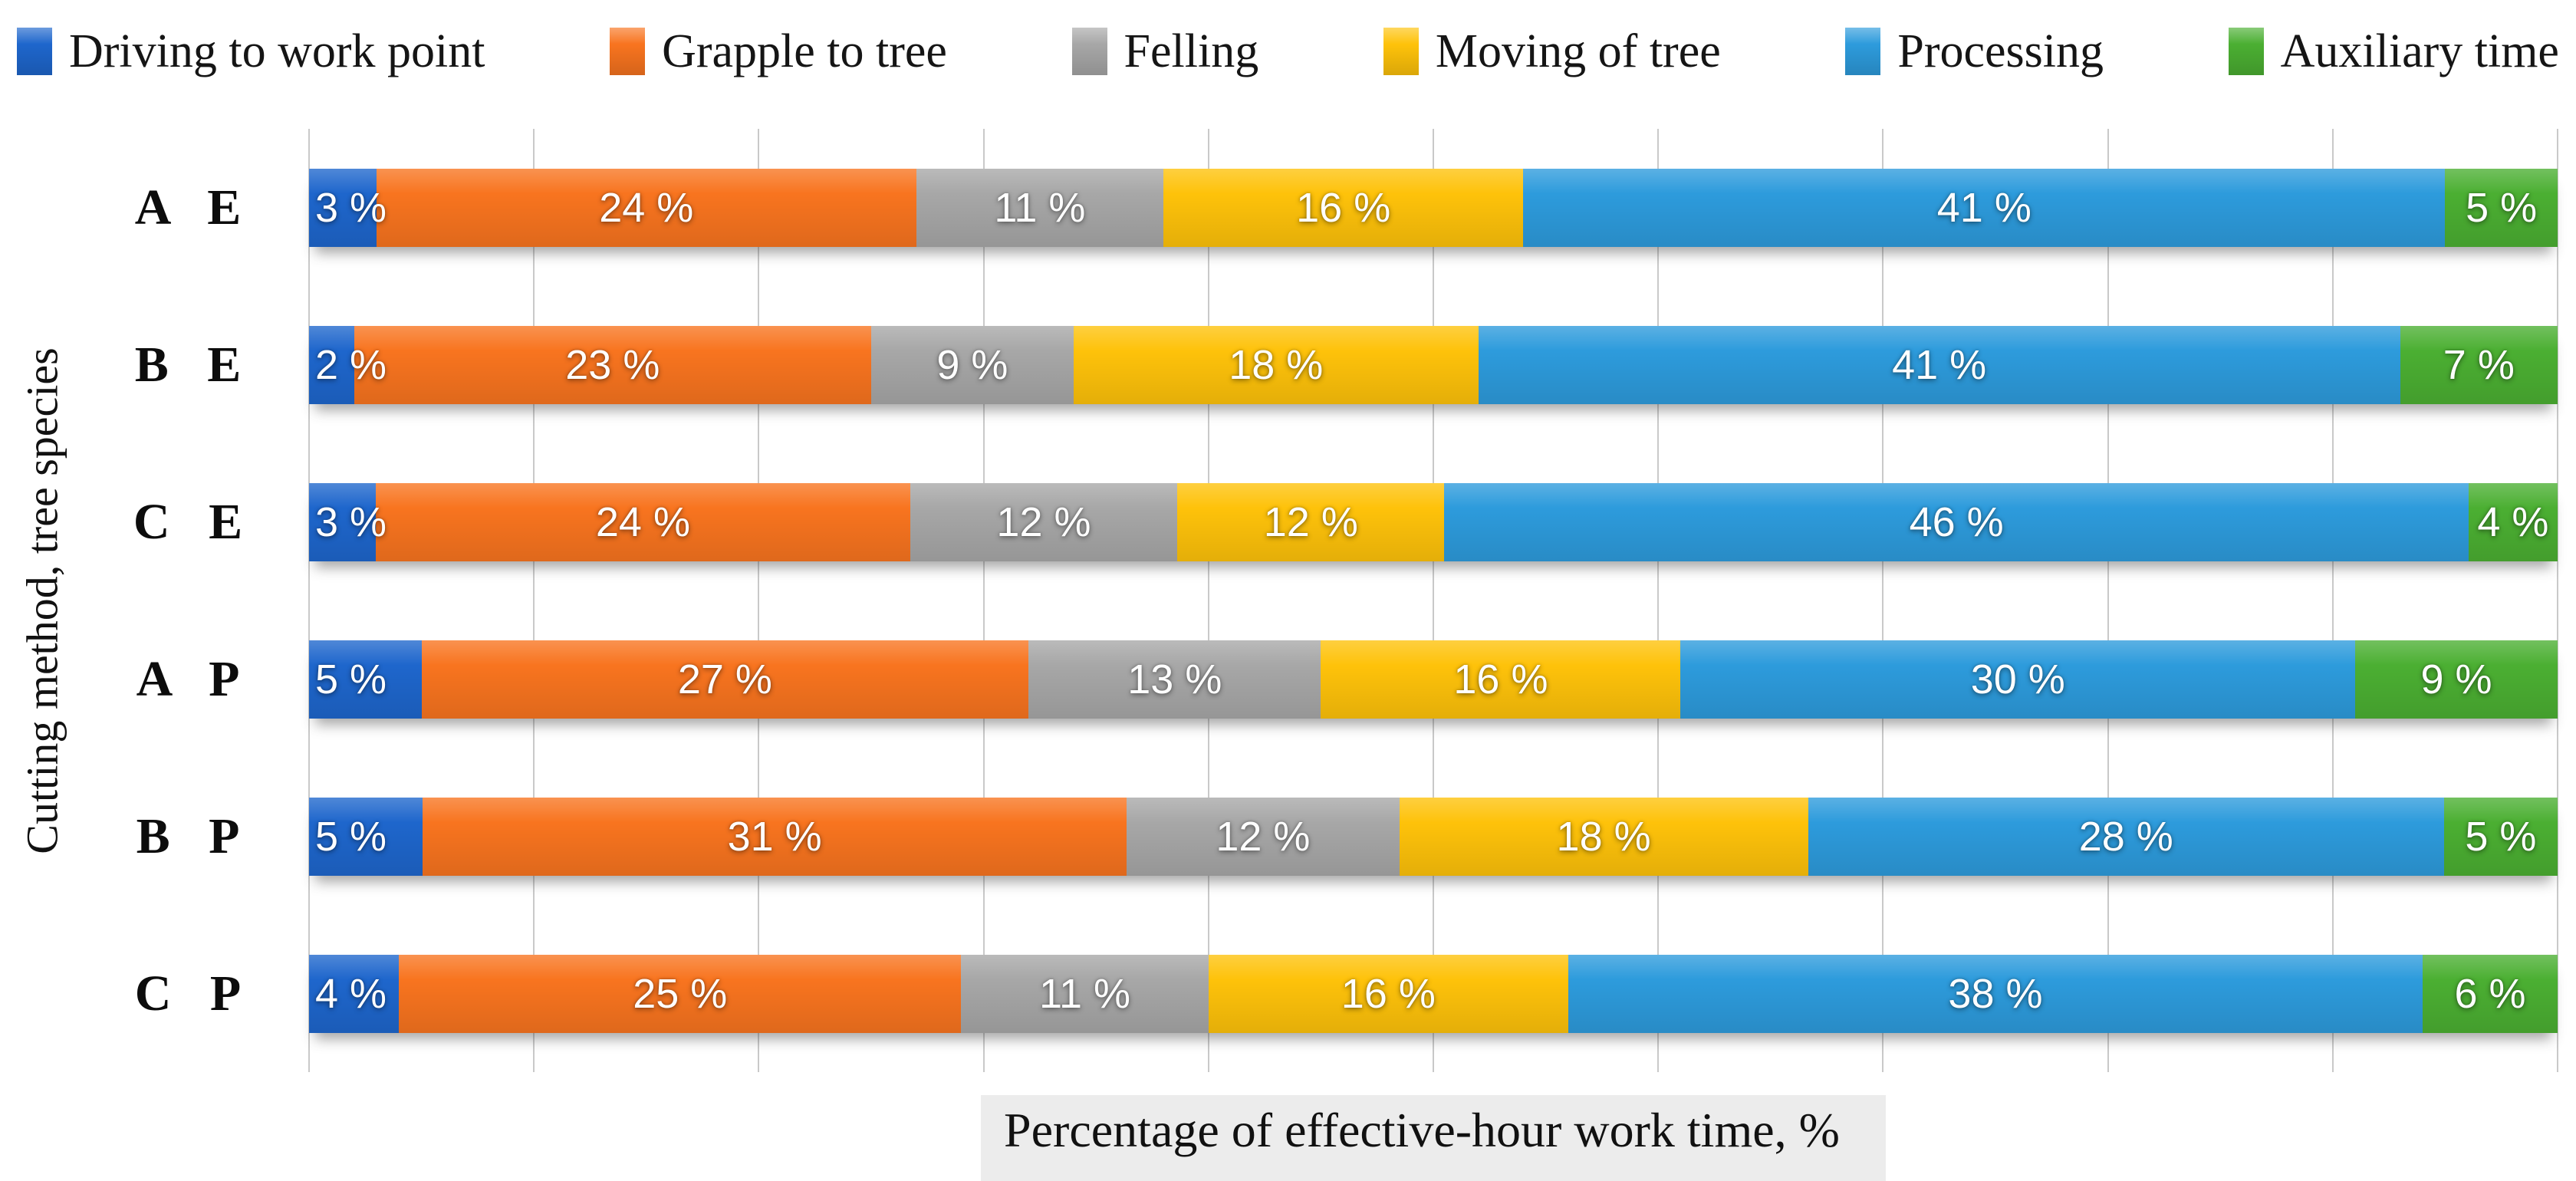  What do you see at coordinates (42, 600) in the screenshot?
I see `y-axis-title-wrap: Cutting method, tree species` at bounding box center [42, 600].